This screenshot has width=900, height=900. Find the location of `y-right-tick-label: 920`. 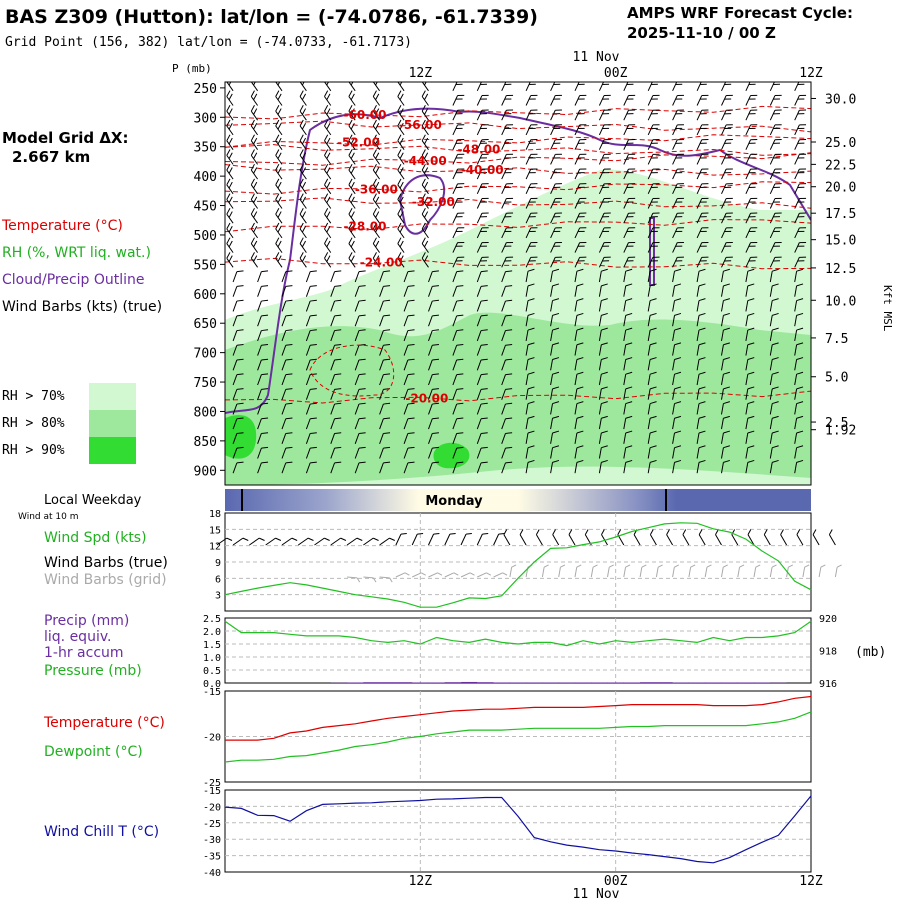

y-right-tick-label: 920 is located at coordinates (828, 619).